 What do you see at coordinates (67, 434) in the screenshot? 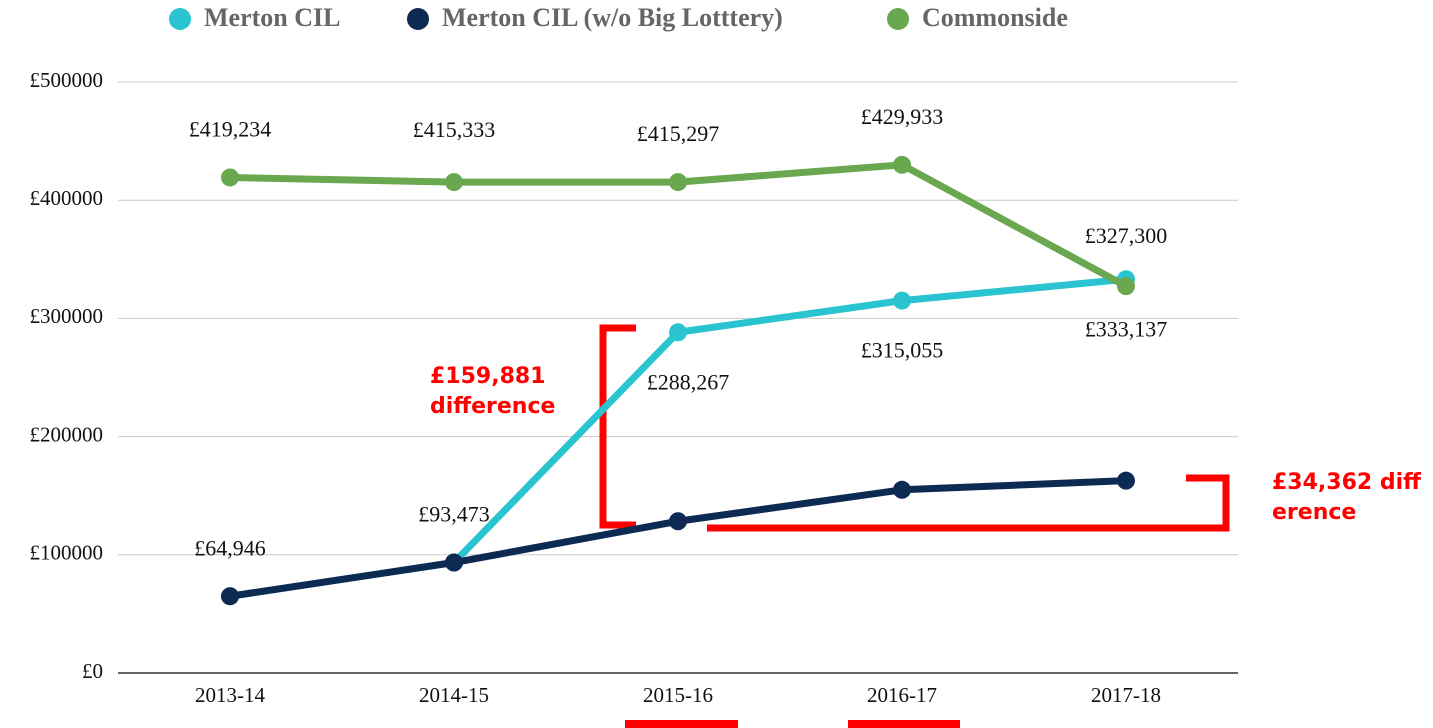
I see `y-tick-label: £200000` at bounding box center [67, 434].